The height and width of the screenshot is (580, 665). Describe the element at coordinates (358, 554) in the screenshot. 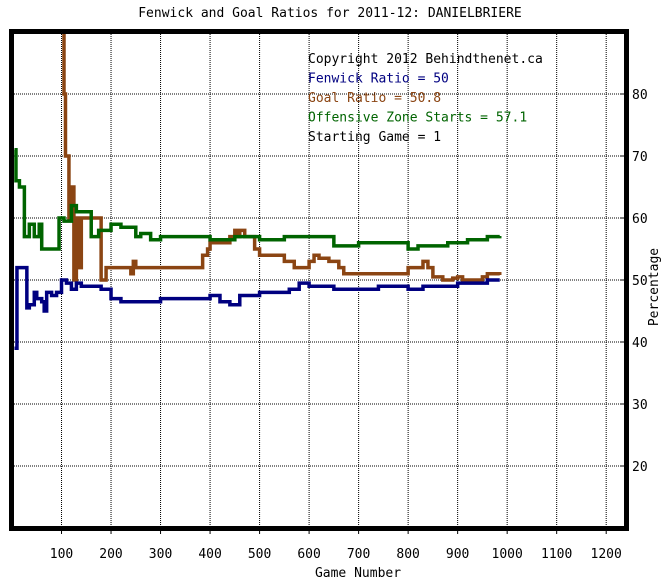

I see `x-tick-label: 700` at that location.